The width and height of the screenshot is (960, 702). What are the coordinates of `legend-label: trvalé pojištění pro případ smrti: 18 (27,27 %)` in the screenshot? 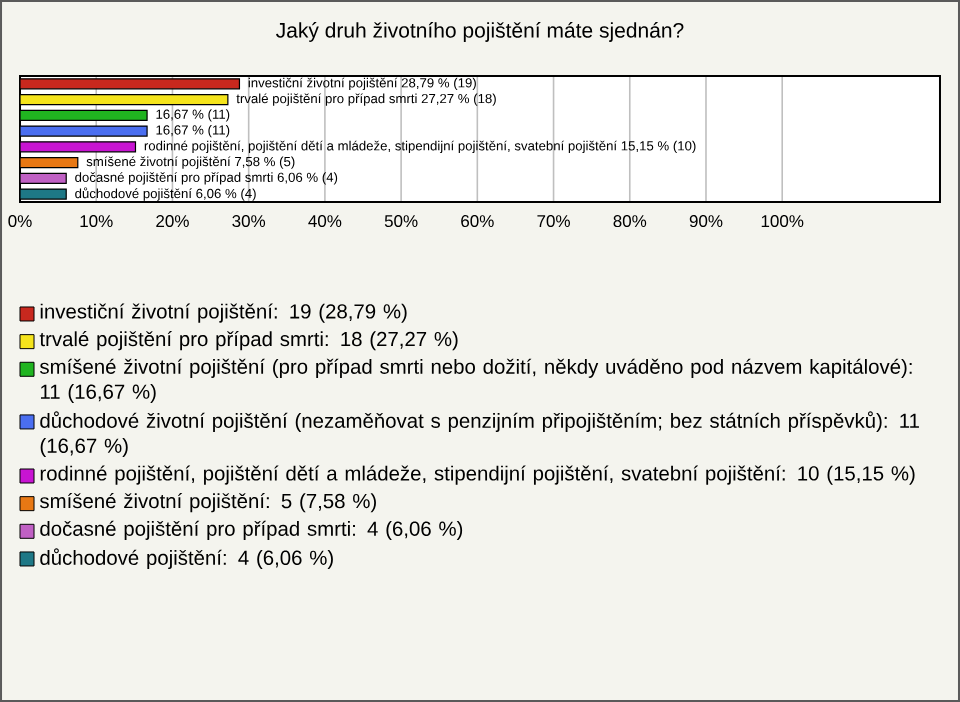 It's located at (248, 341).